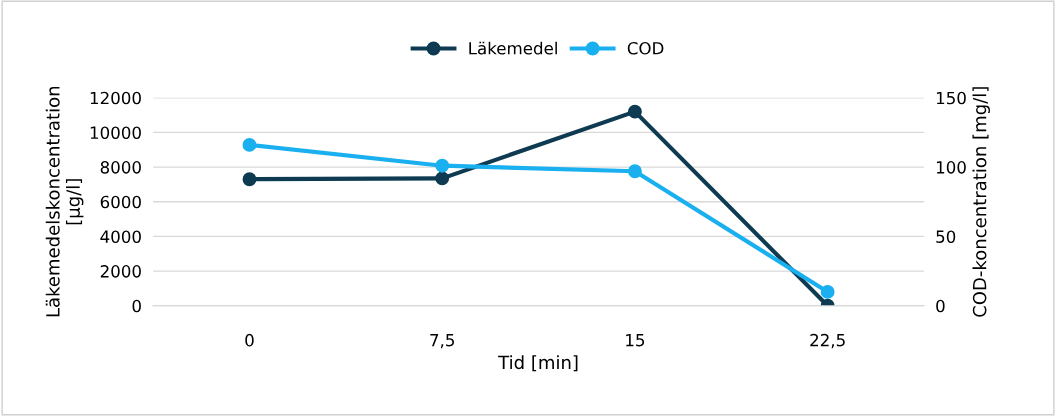  I want to click on legend-label: Läkemedel, so click(513, 48).